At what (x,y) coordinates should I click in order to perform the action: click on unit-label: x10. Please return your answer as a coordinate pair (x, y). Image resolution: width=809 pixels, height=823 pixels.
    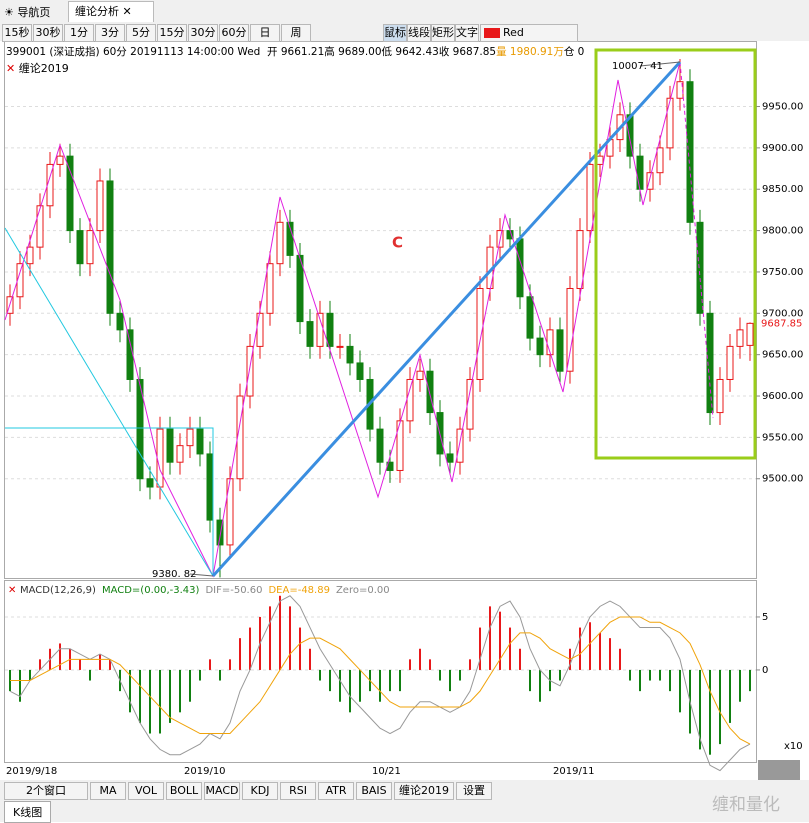
    Looking at the image, I should click on (793, 746).